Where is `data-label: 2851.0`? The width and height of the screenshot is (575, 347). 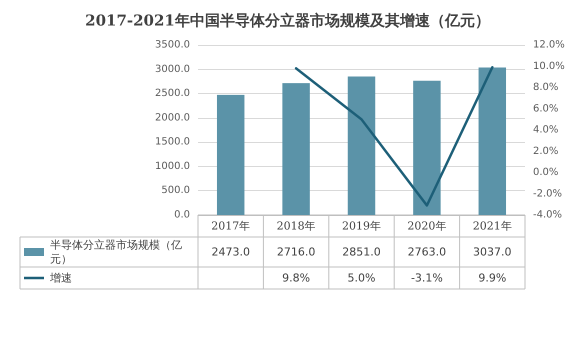
data-label: 2851.0 is located at coordinates (361, 252).